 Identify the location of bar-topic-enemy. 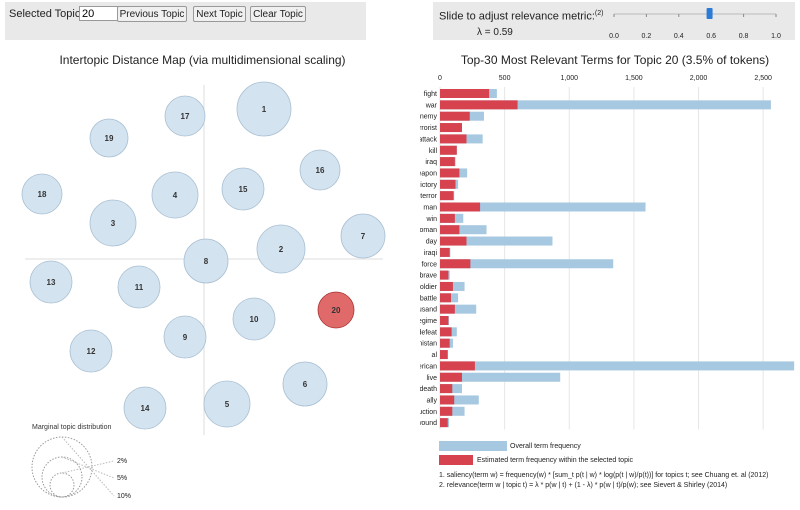
(455, 116).